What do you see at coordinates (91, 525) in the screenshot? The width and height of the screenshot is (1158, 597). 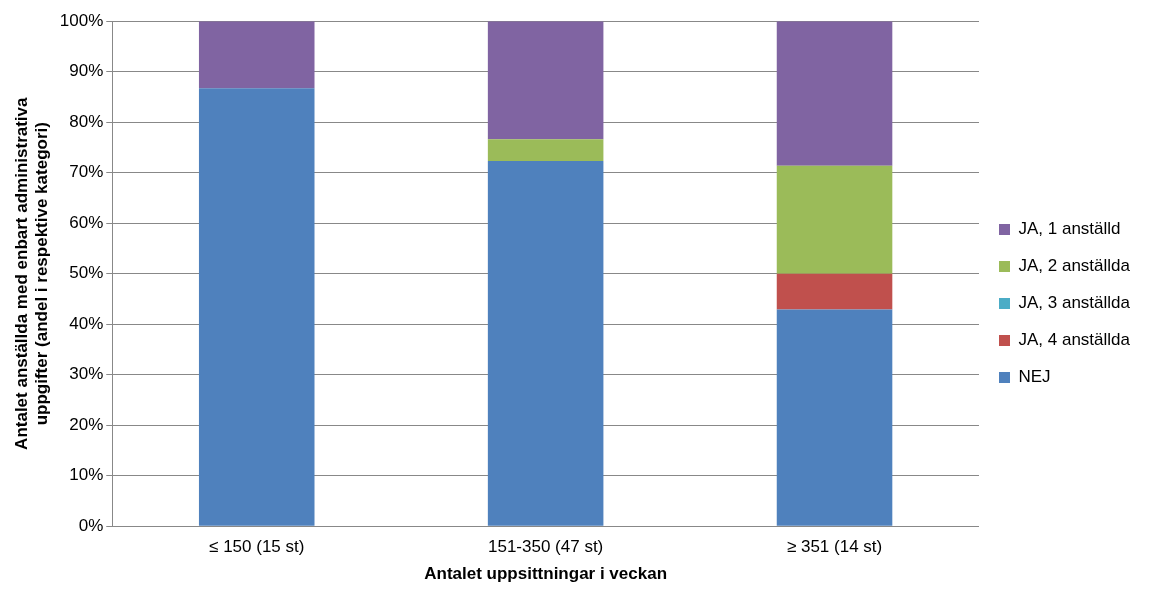 I see `y-tick-label: 0%` at bounding box center [91, 525].